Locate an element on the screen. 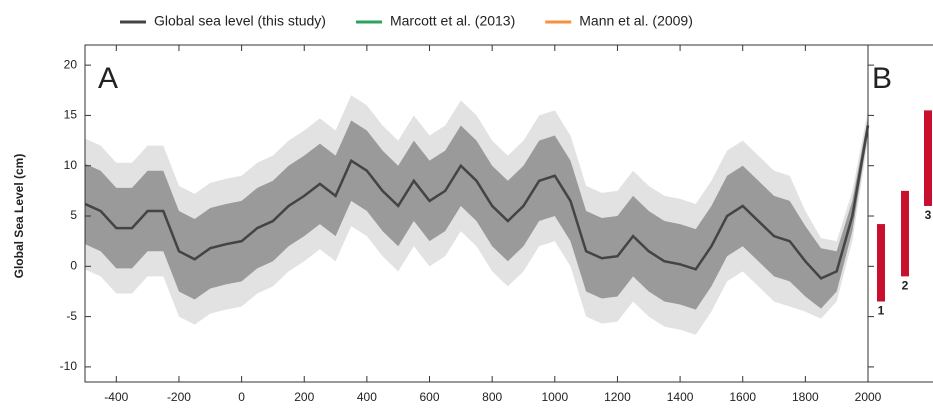 This screenshot has width=933, height=417. x-tick-label: 400 is located at coordinates (367, 397).